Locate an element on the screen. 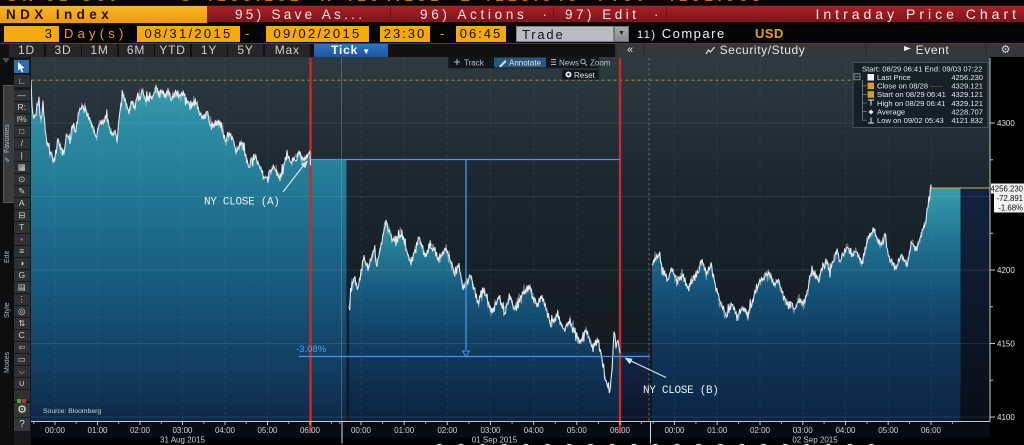  svg-text: Start on 08/29 06:41 is located at coordinates (911, 94).